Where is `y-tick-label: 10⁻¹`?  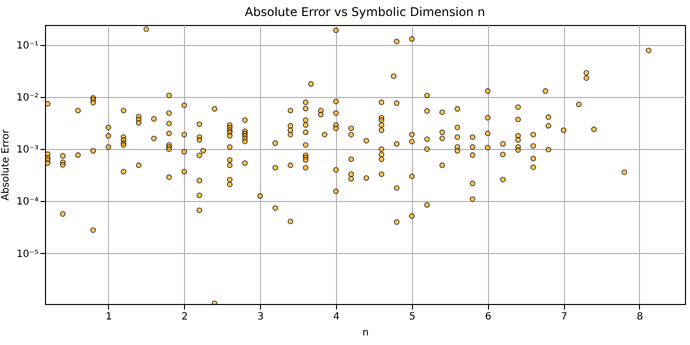
y-tick-label: 10⁻¹ is located at coordinates (27, 46).